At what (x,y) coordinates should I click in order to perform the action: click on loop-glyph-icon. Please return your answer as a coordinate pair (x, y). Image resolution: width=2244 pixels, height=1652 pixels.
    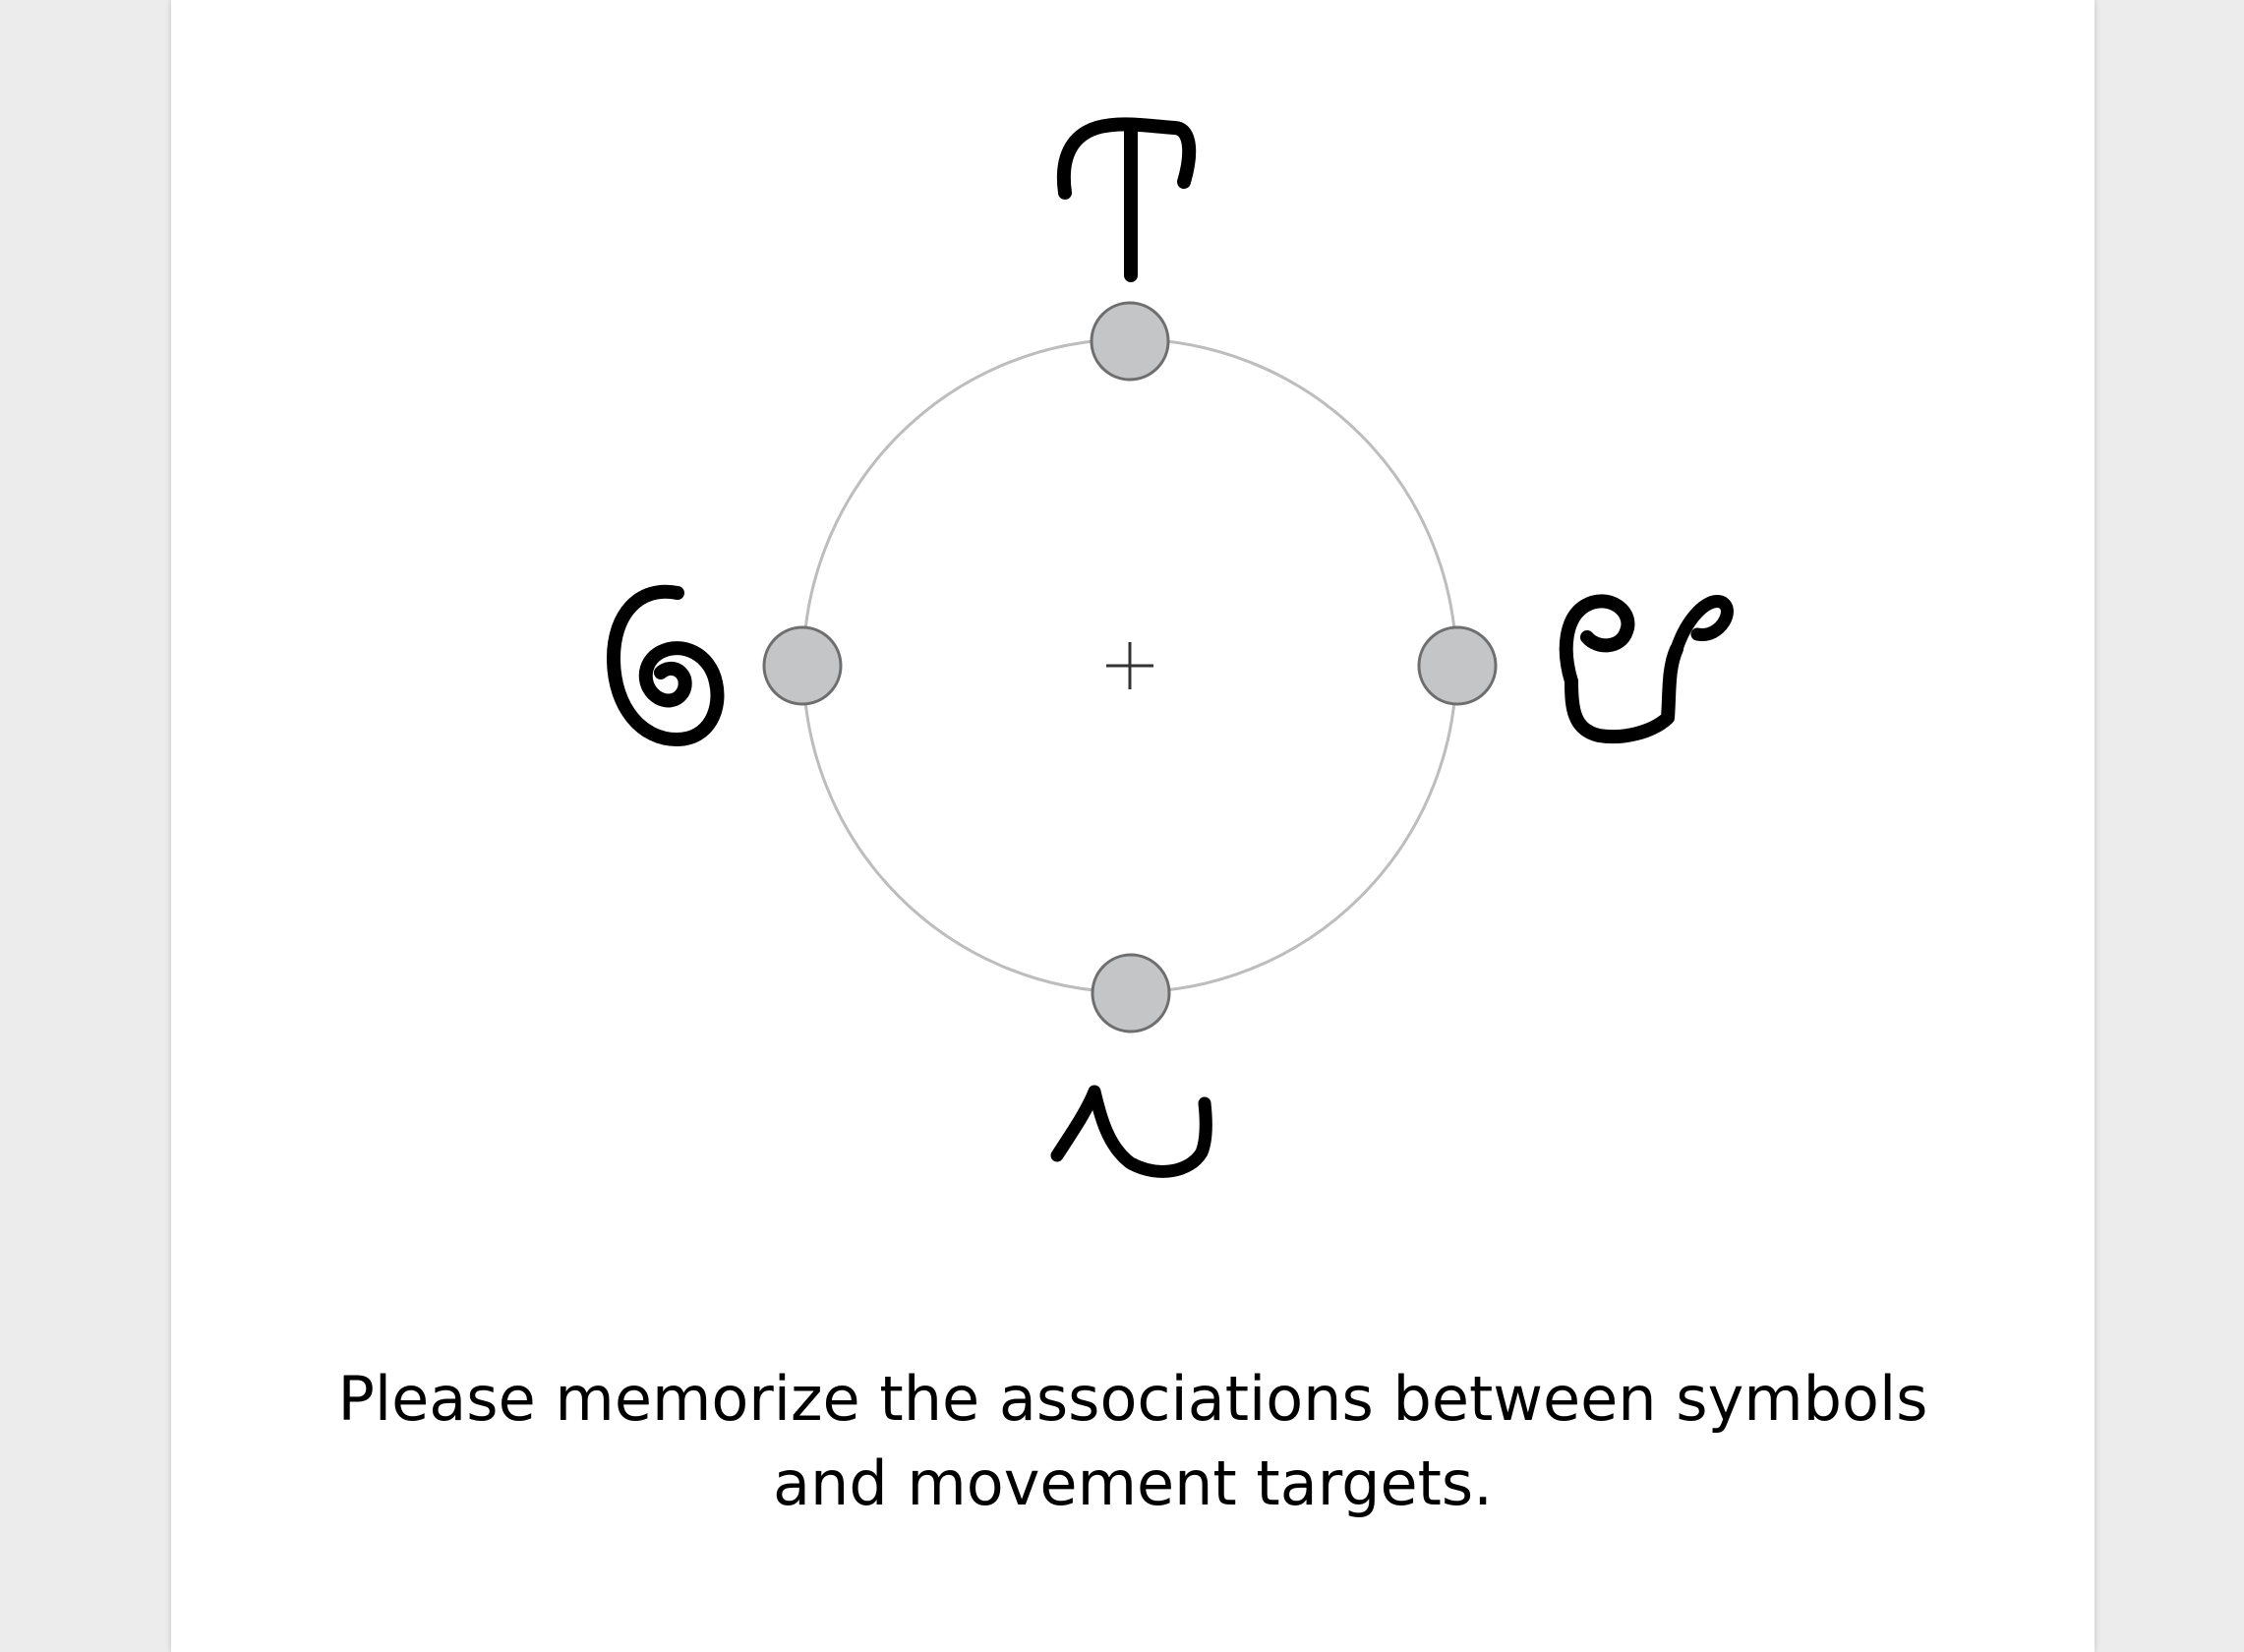
    Looking at the image, I should click on (1646, 669).